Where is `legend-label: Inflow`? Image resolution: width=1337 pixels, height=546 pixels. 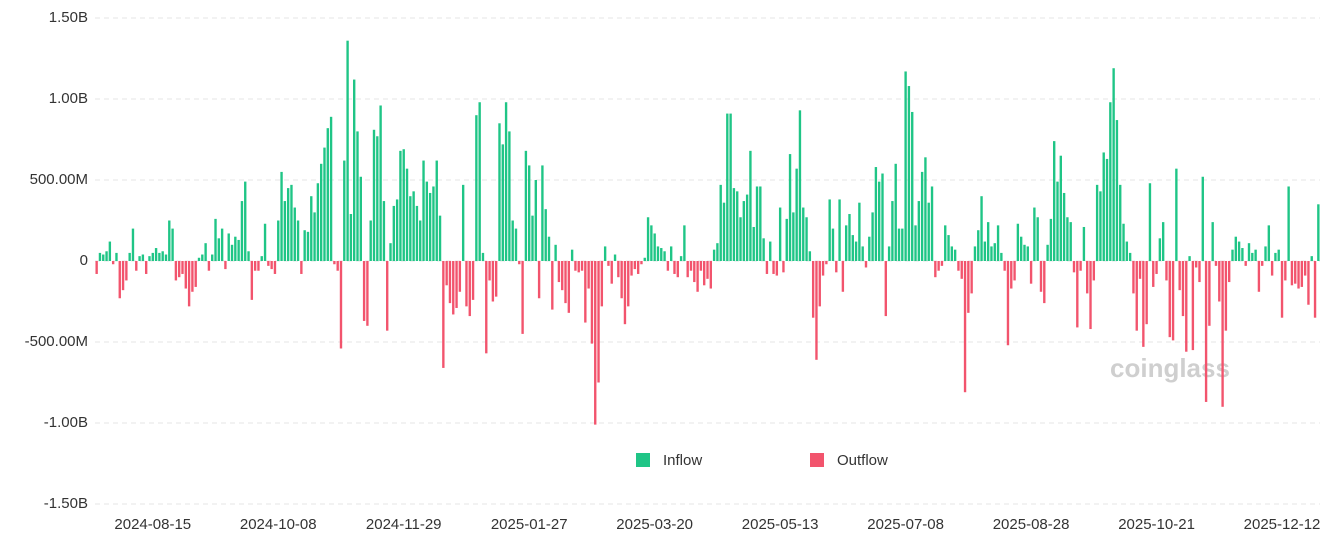
legend-label: Inflow is located at coordinates (682, 460).